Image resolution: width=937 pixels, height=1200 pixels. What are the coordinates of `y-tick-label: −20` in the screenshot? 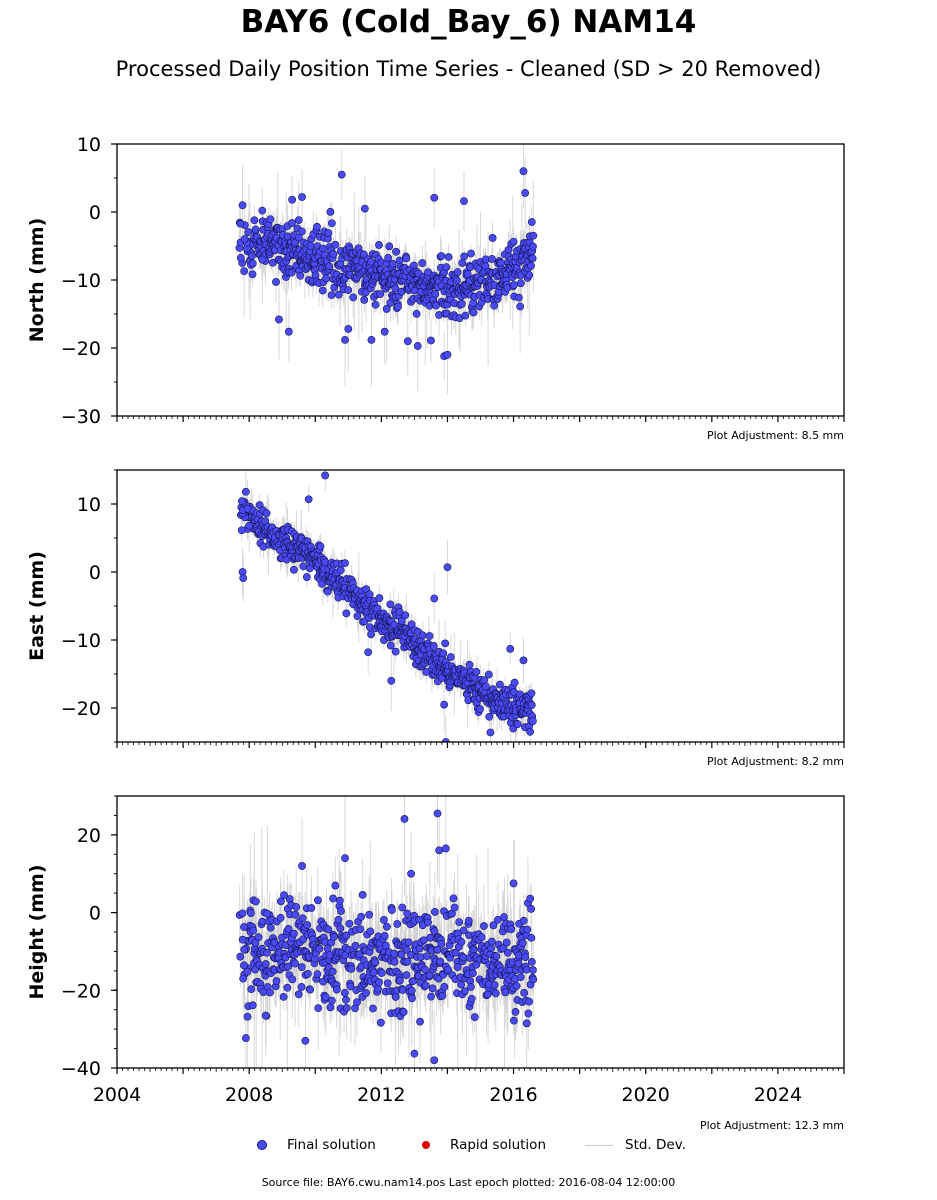 It's located at (81, 991).